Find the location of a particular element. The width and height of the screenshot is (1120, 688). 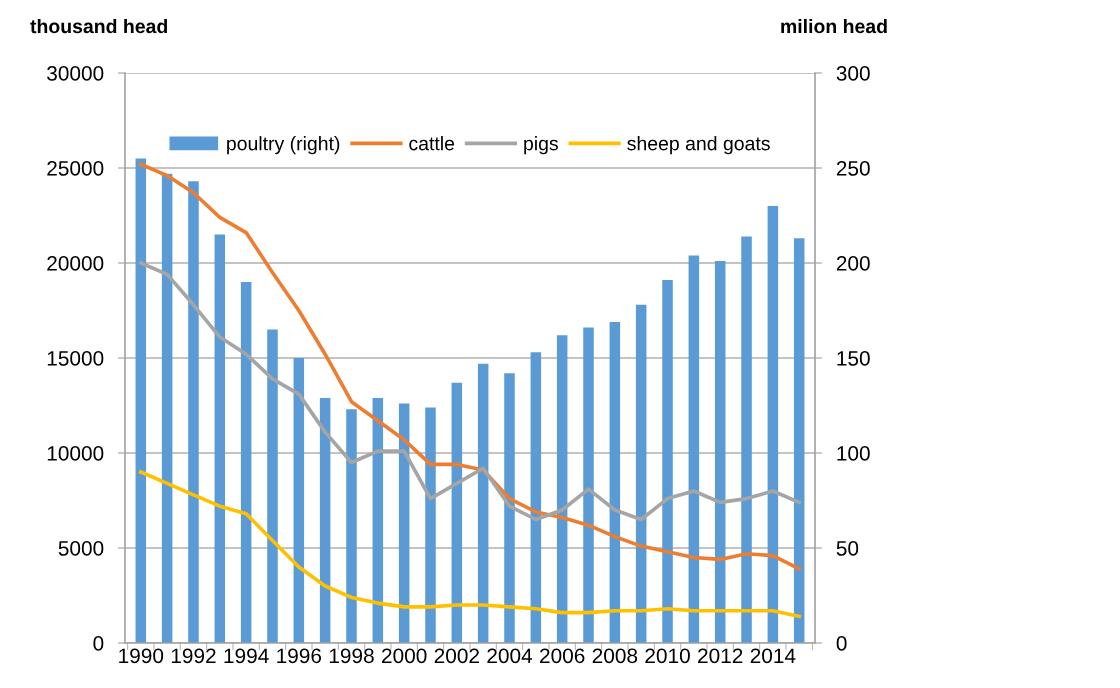

y2-tick-label: 150 is located at coordinates (853, 358).